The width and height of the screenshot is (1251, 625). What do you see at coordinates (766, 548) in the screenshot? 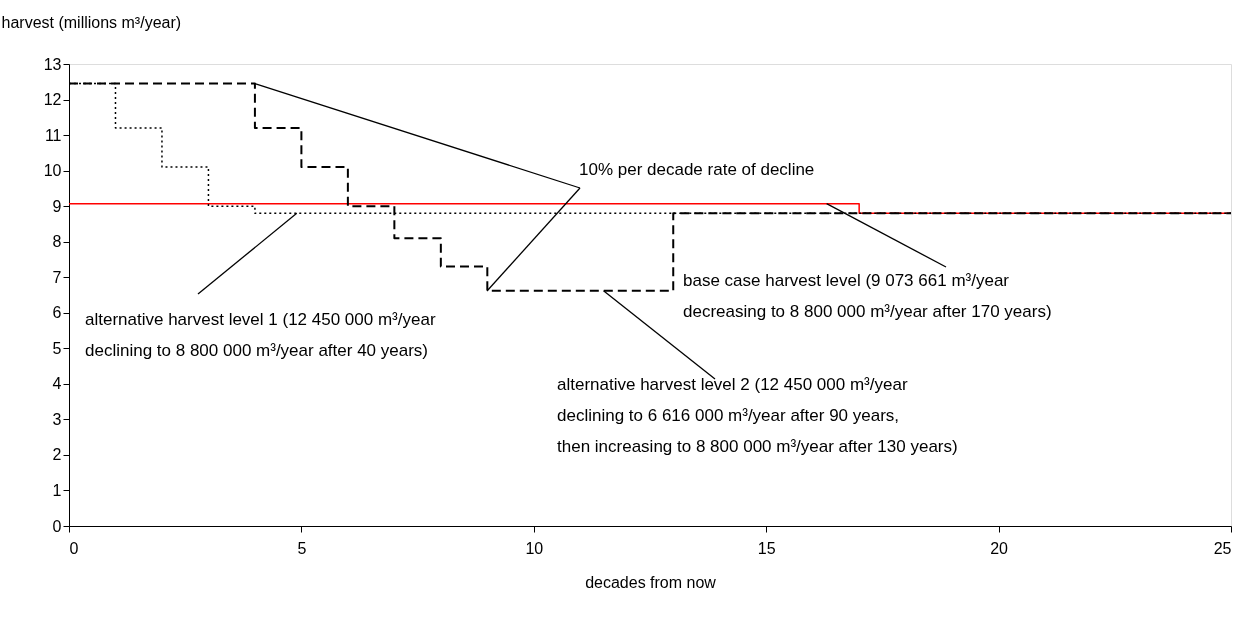
I see `x-tick-label: 15` at bounding box center [766, 548].